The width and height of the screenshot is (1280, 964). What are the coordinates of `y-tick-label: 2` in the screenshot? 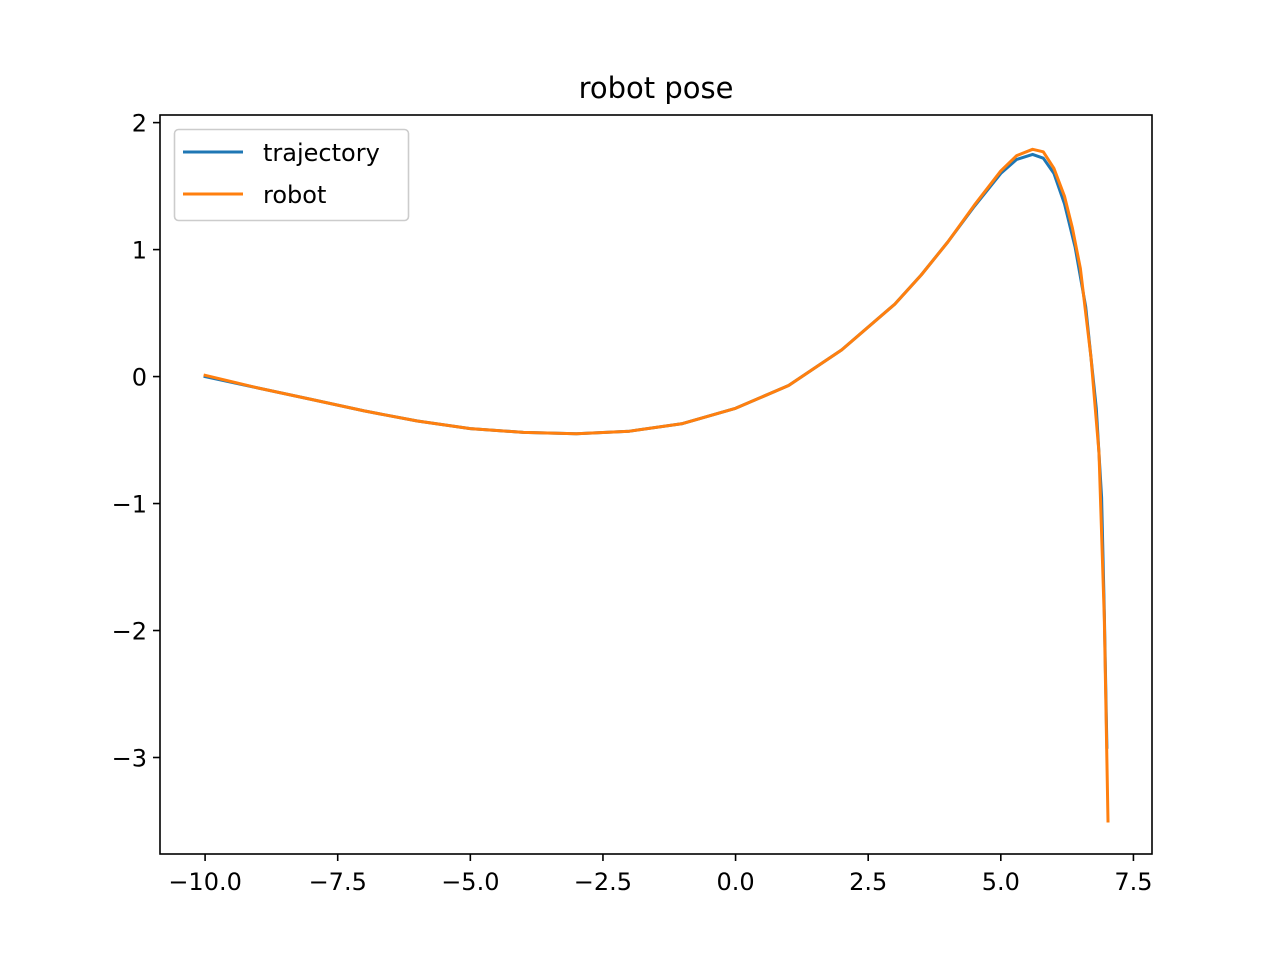 It's located at (139, 124).